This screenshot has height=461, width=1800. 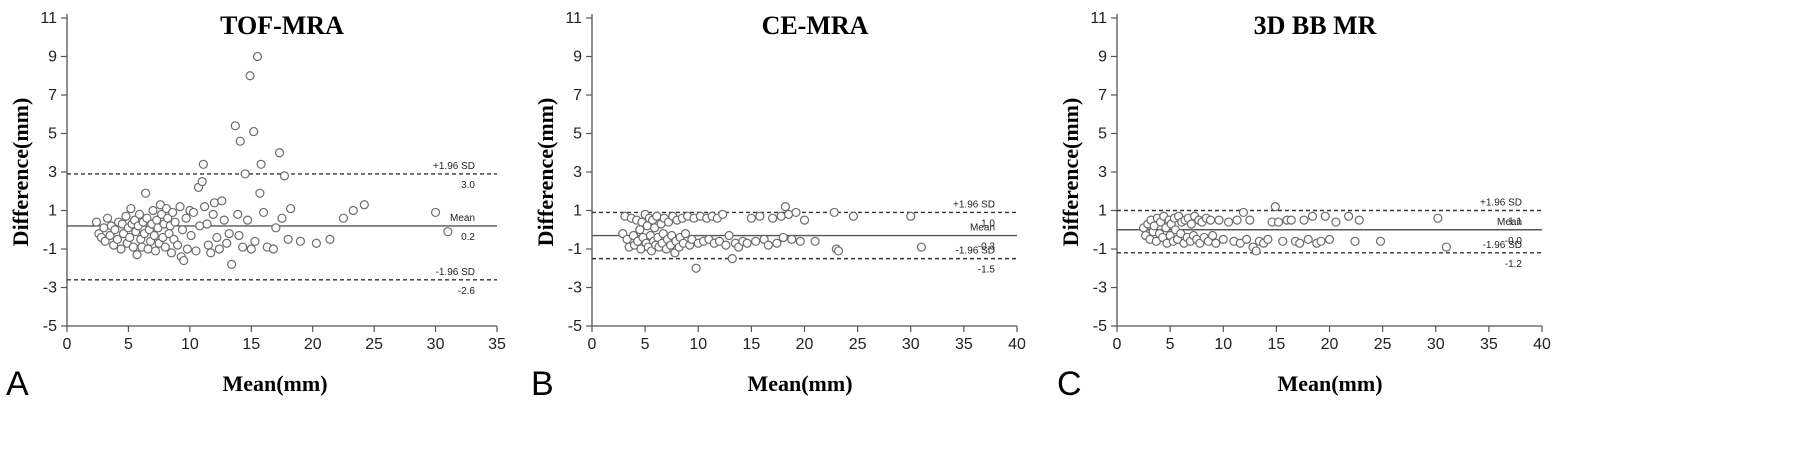 What do you see at coordinates (17, 384) in the screenshot?
I see `panel-letter: A` at bounding box center [17, 384].